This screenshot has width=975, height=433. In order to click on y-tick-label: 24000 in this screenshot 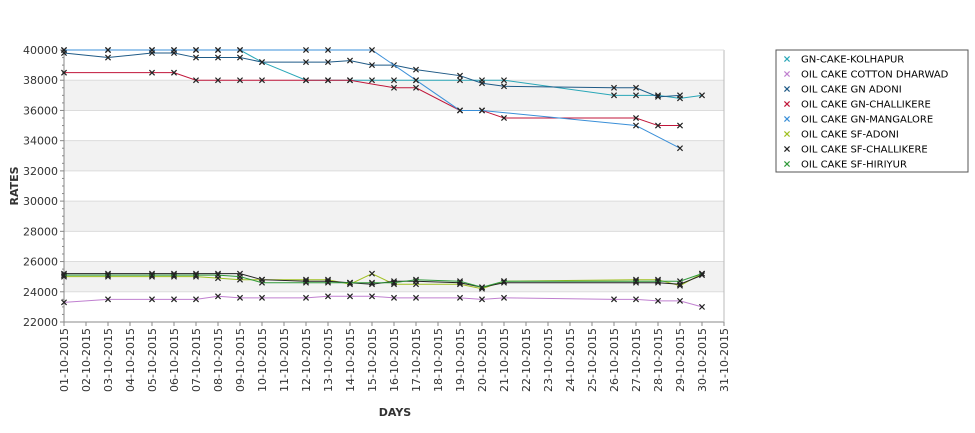, I will do `click(40, 292)`.